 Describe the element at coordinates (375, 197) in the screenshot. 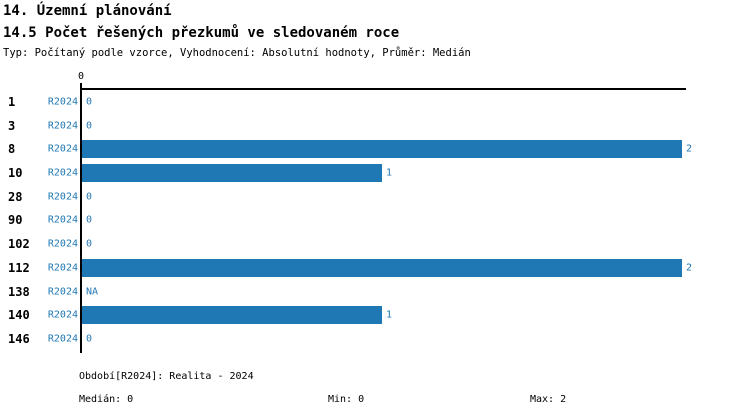

I see `chart-row: 28 R2024 0` at that location.